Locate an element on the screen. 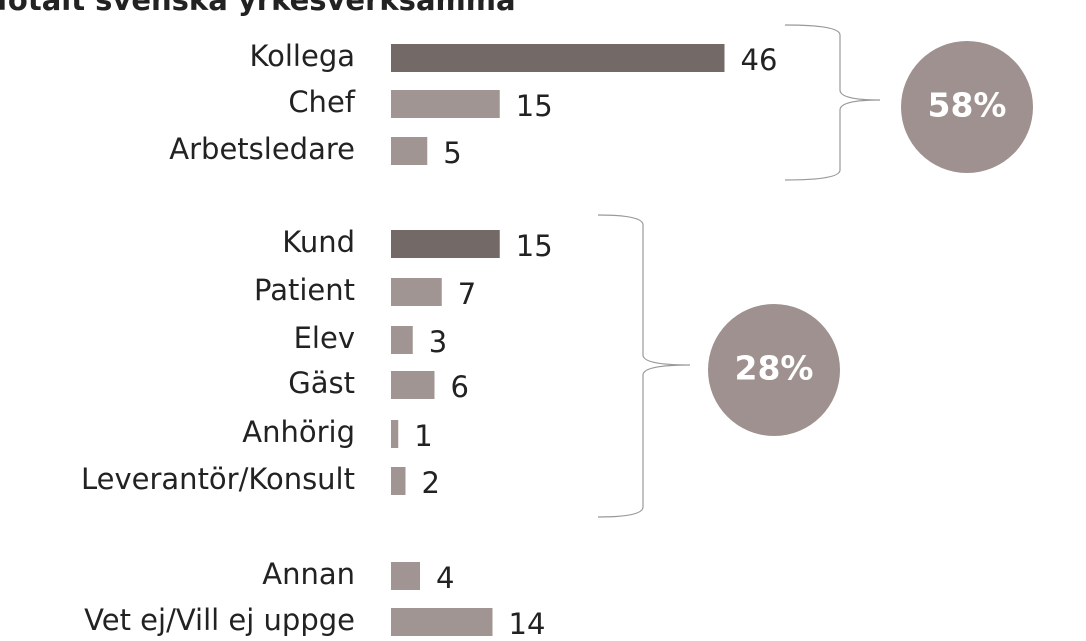  category-label: Kollega is located at coordinates (302, 56).